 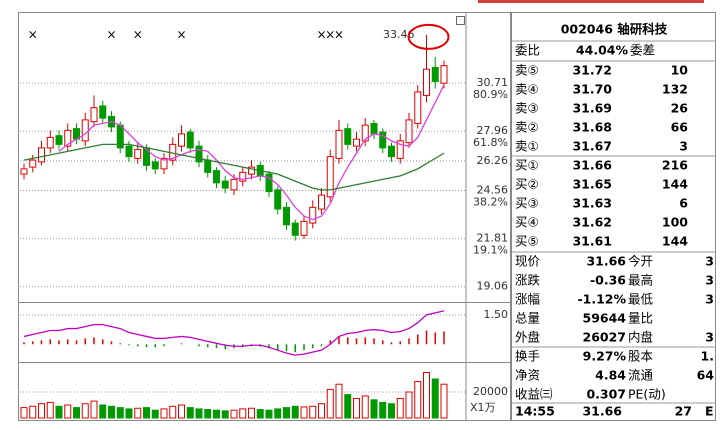 I want to click on y-tick-label: 19.06, so click(x=493, y=286).